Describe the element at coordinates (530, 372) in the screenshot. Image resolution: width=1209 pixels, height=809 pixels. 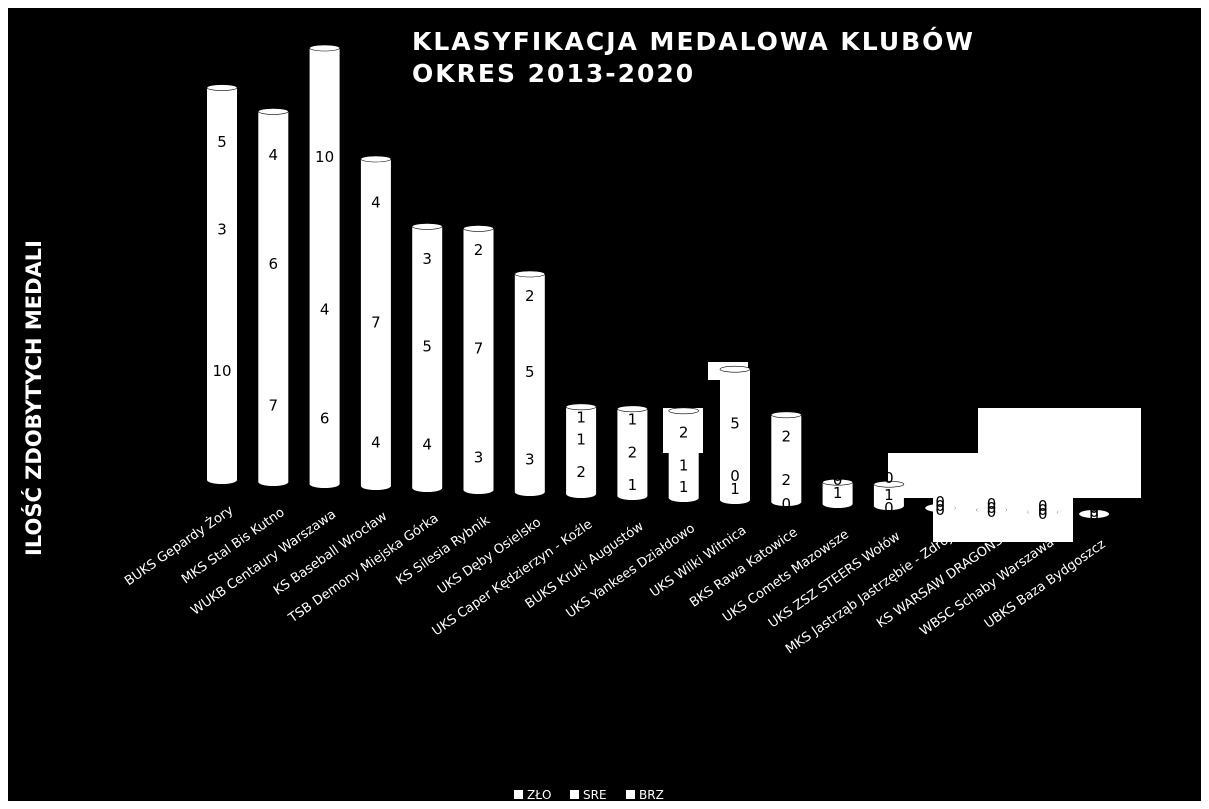
I see `data-label-sre: 5` at that location.